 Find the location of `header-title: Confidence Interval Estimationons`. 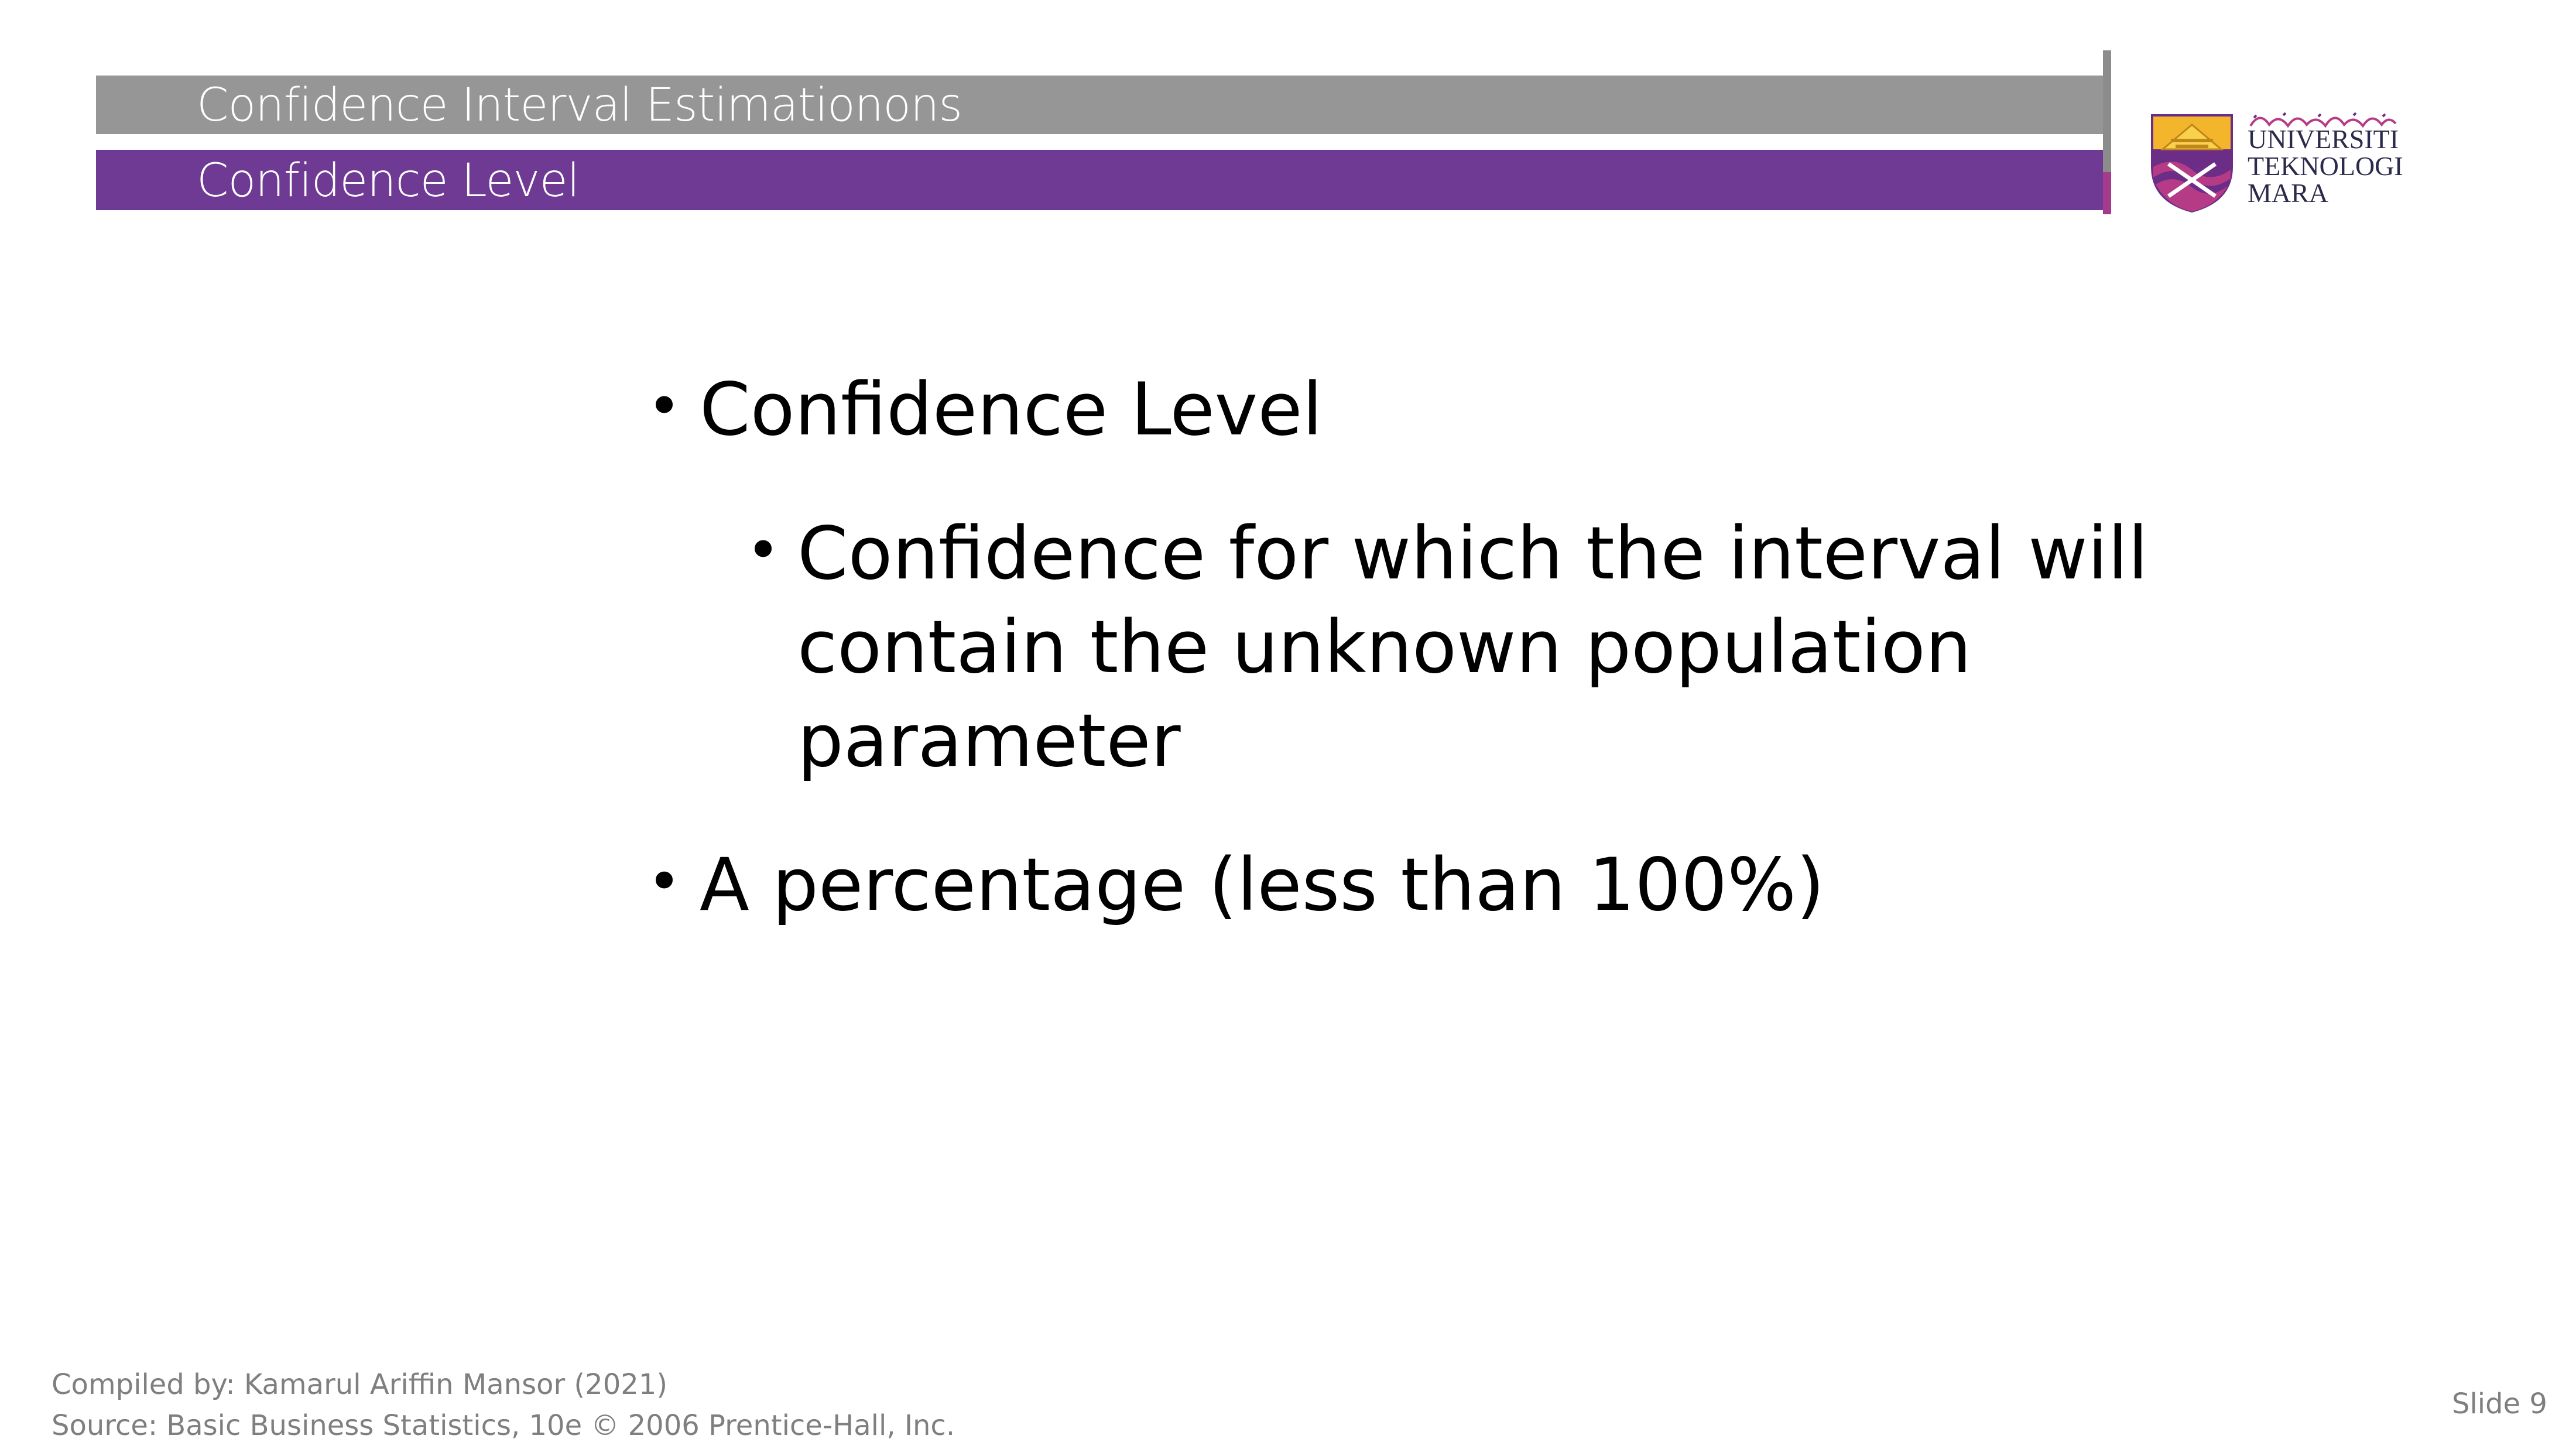

header-title: Confidence Interval Estimationons is located at coordinates (579, 105).